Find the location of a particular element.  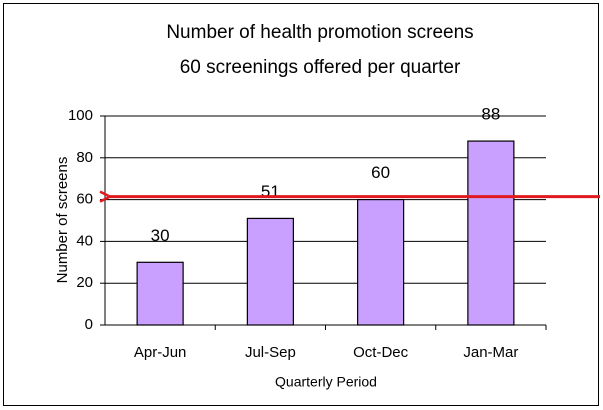

y-tick-label: 0 is located at coordinates (89, 324).